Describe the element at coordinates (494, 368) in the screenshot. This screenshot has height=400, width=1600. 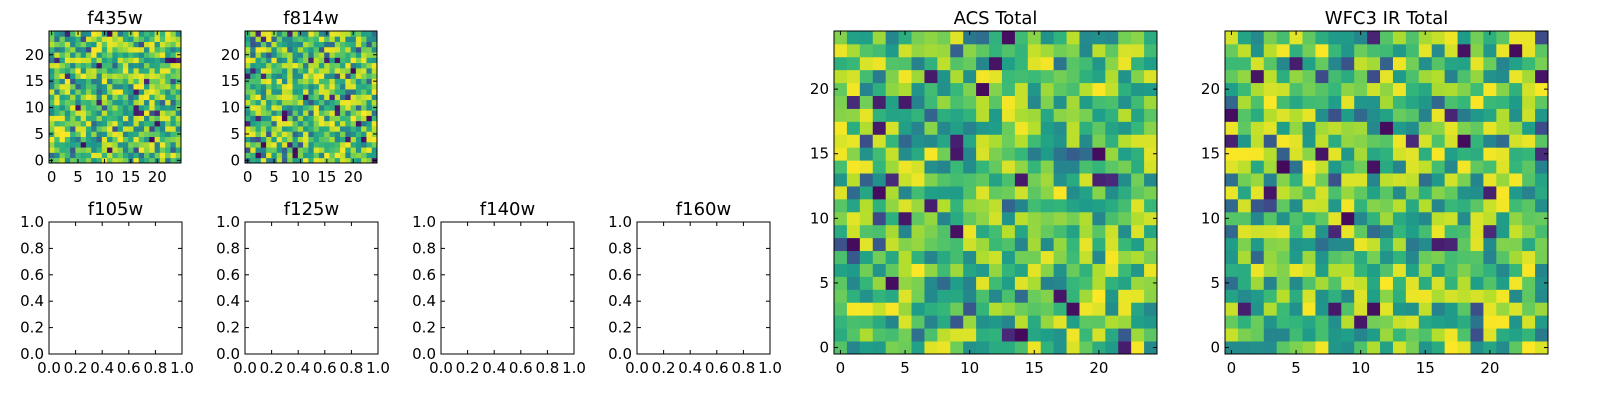
I see `x-tick-label: 0.4` at that location.